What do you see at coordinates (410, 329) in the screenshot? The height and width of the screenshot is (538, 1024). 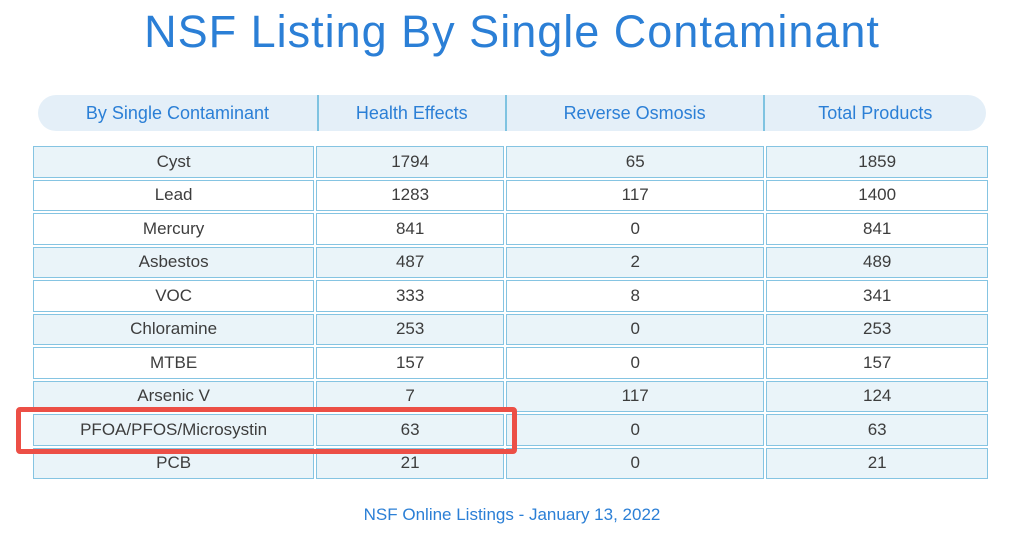 I see `cell-health-effects: 253` at bounding box center [410, 329].